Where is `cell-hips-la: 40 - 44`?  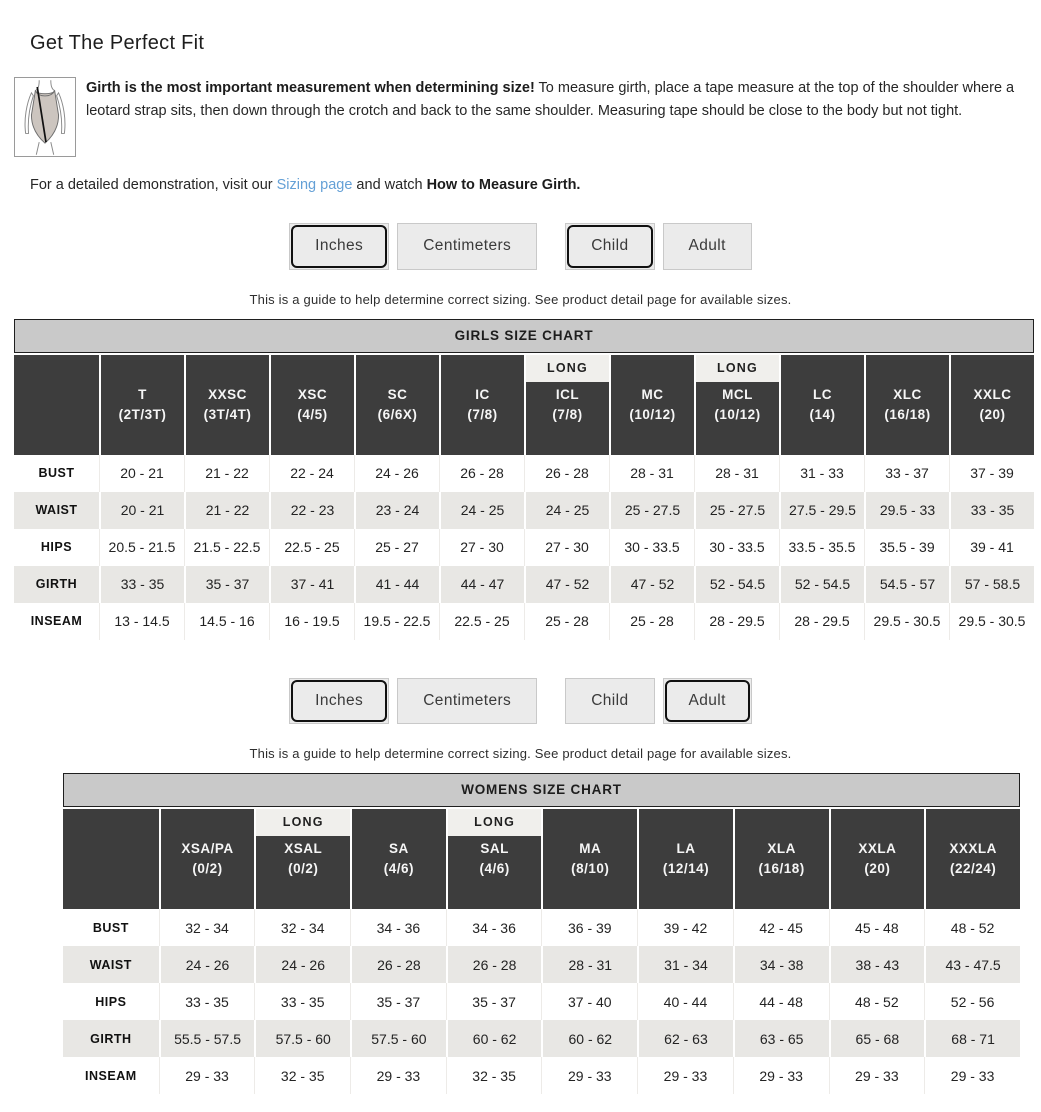 cell-hips-la: 40 - 44 is located at coordinates (685, 1002).